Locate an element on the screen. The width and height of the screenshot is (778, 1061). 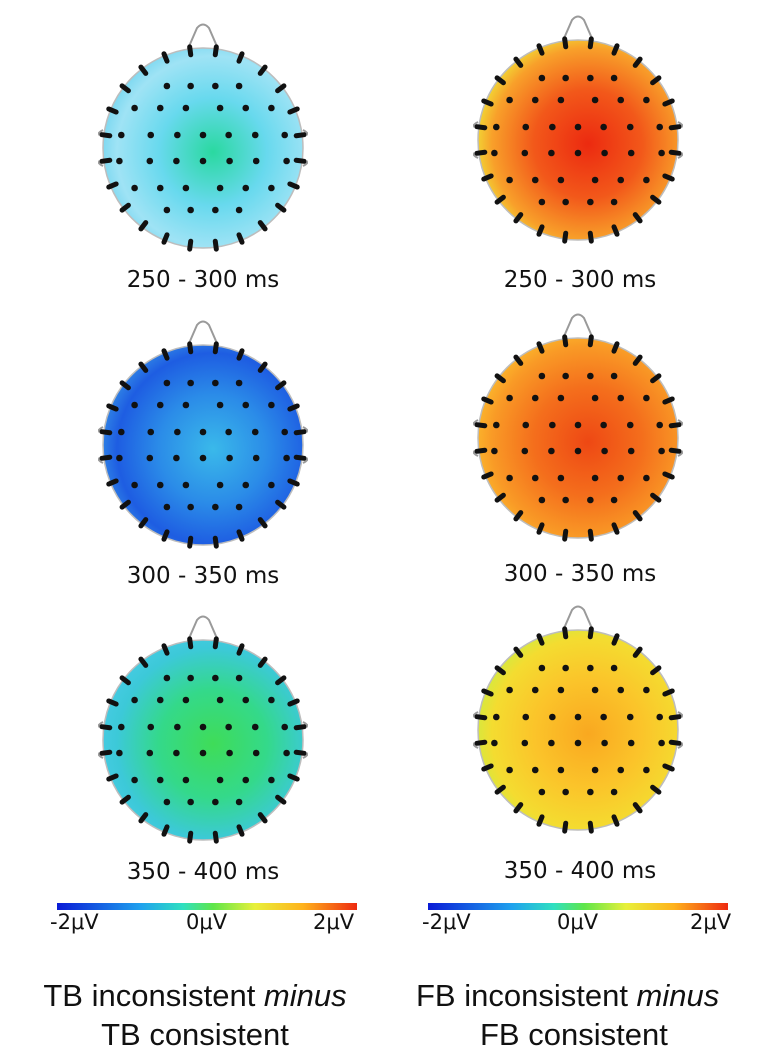
topomap-tb-350-400-svg is located at coordinates (203, 729).